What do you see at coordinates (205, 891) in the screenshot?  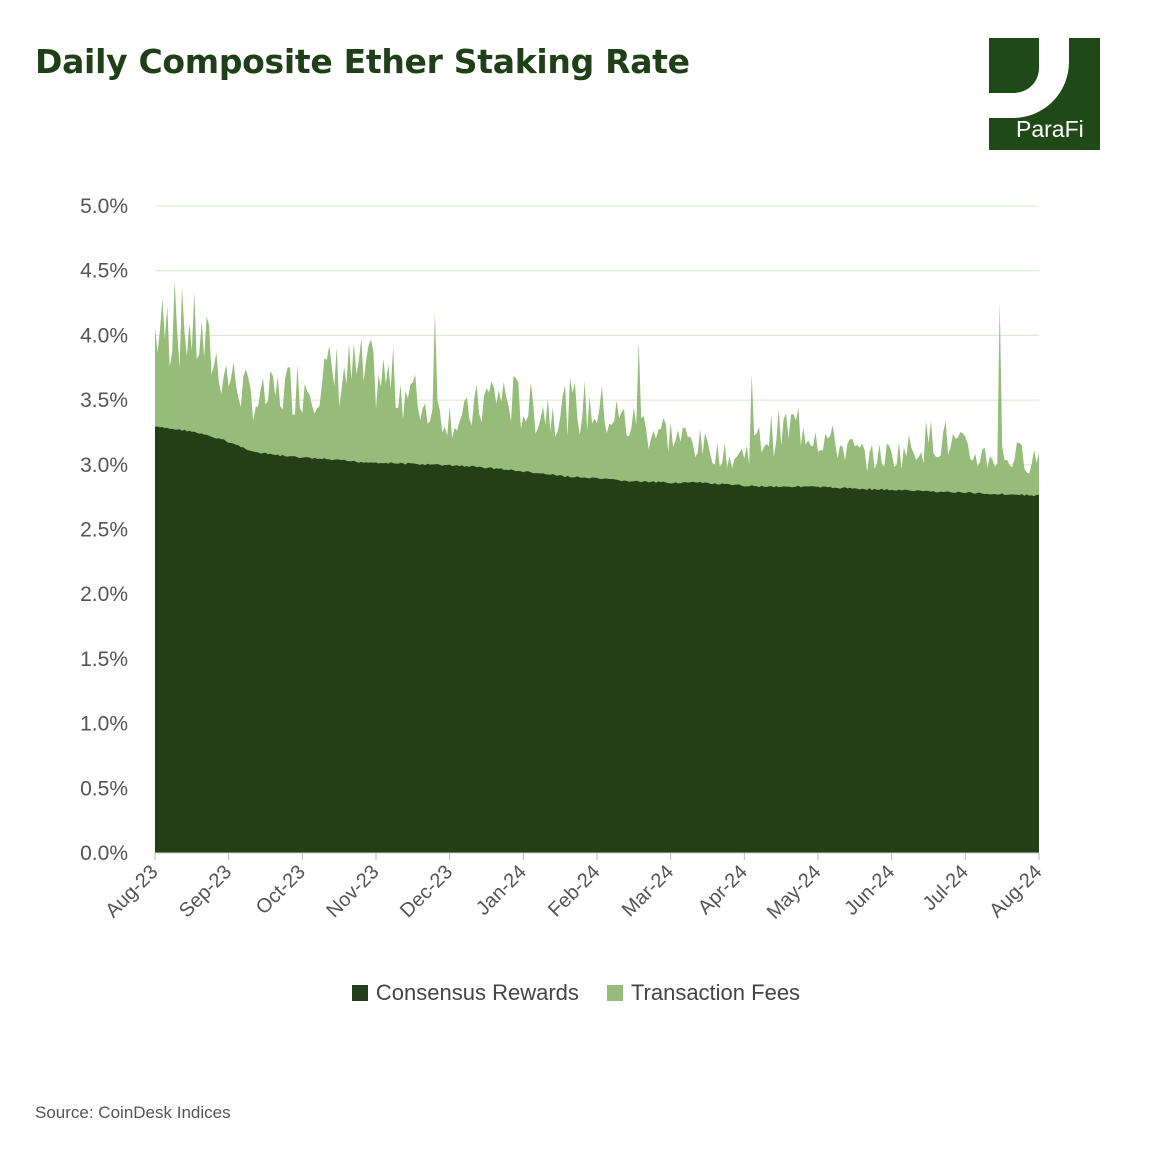 I see `x-tick-label: Sep-23` at bounding box center [205, 891].